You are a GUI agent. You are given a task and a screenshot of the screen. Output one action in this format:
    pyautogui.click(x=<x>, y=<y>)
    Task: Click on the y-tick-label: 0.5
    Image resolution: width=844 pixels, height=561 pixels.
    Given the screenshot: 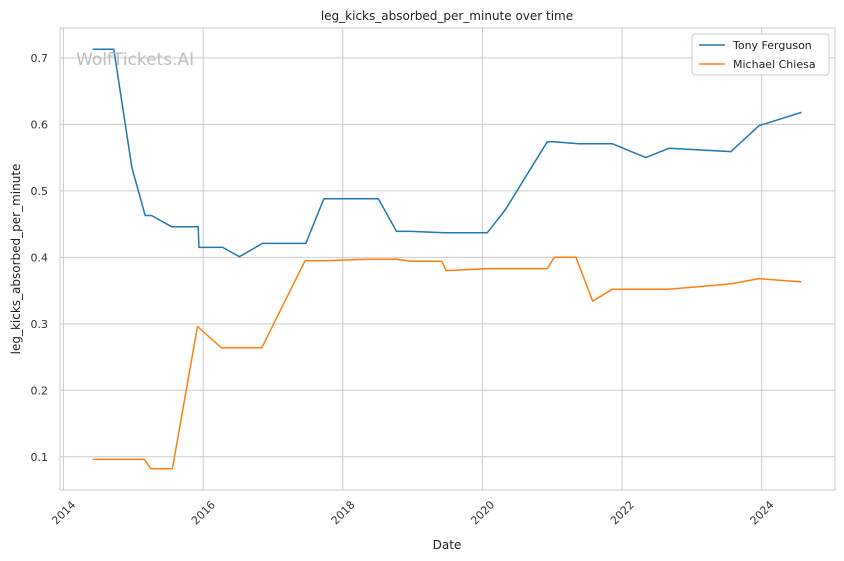 What is the action you would take?
    pyautogui.click(x=40, y=191)
    